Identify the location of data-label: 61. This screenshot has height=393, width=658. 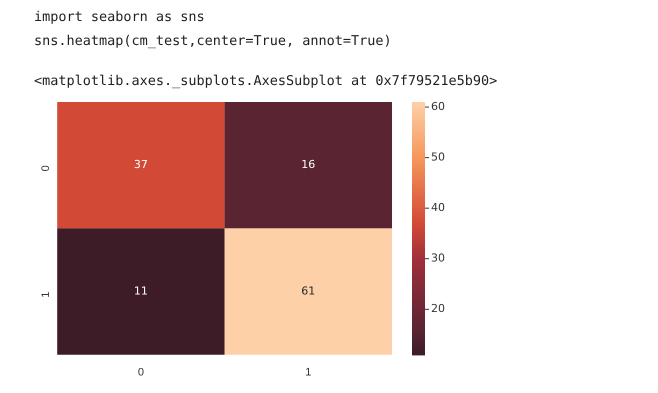
(308, 291).